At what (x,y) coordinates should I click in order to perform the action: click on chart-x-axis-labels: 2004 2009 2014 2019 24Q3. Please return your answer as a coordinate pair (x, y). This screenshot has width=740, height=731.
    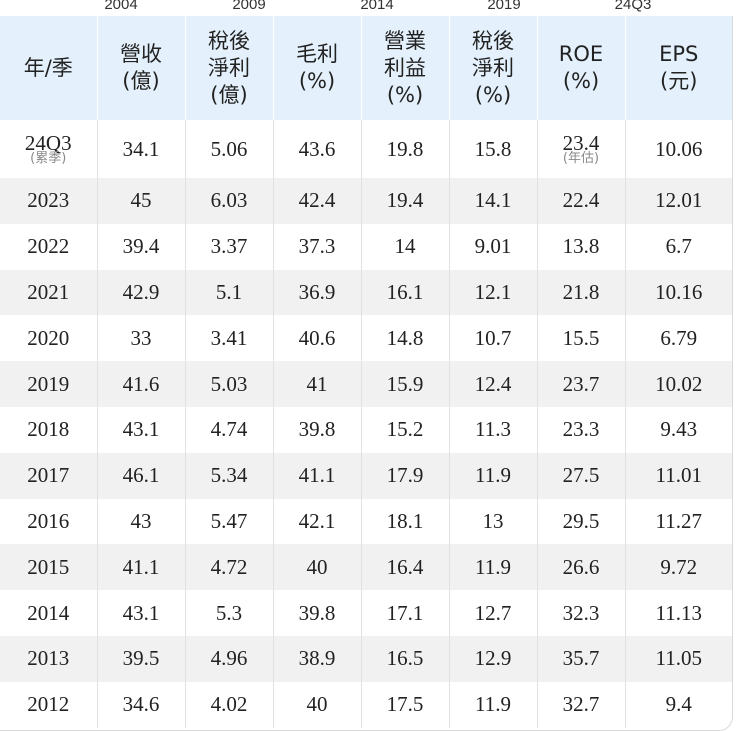
    Looking at the image, I should click on (370, 8).